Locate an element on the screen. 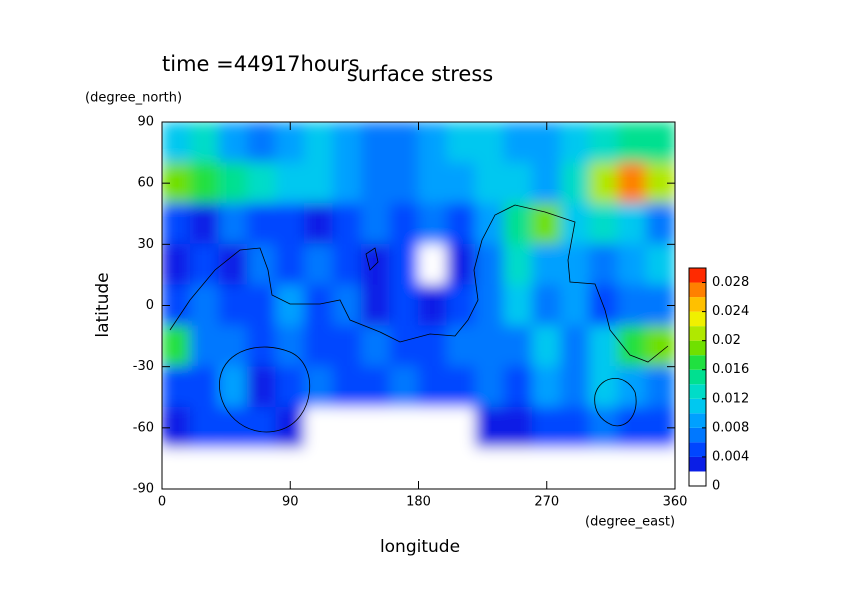 Image resolution: width=842 pixels, height=595 pixels. x-tick-label: 360 is located at coordinates (675, 502).